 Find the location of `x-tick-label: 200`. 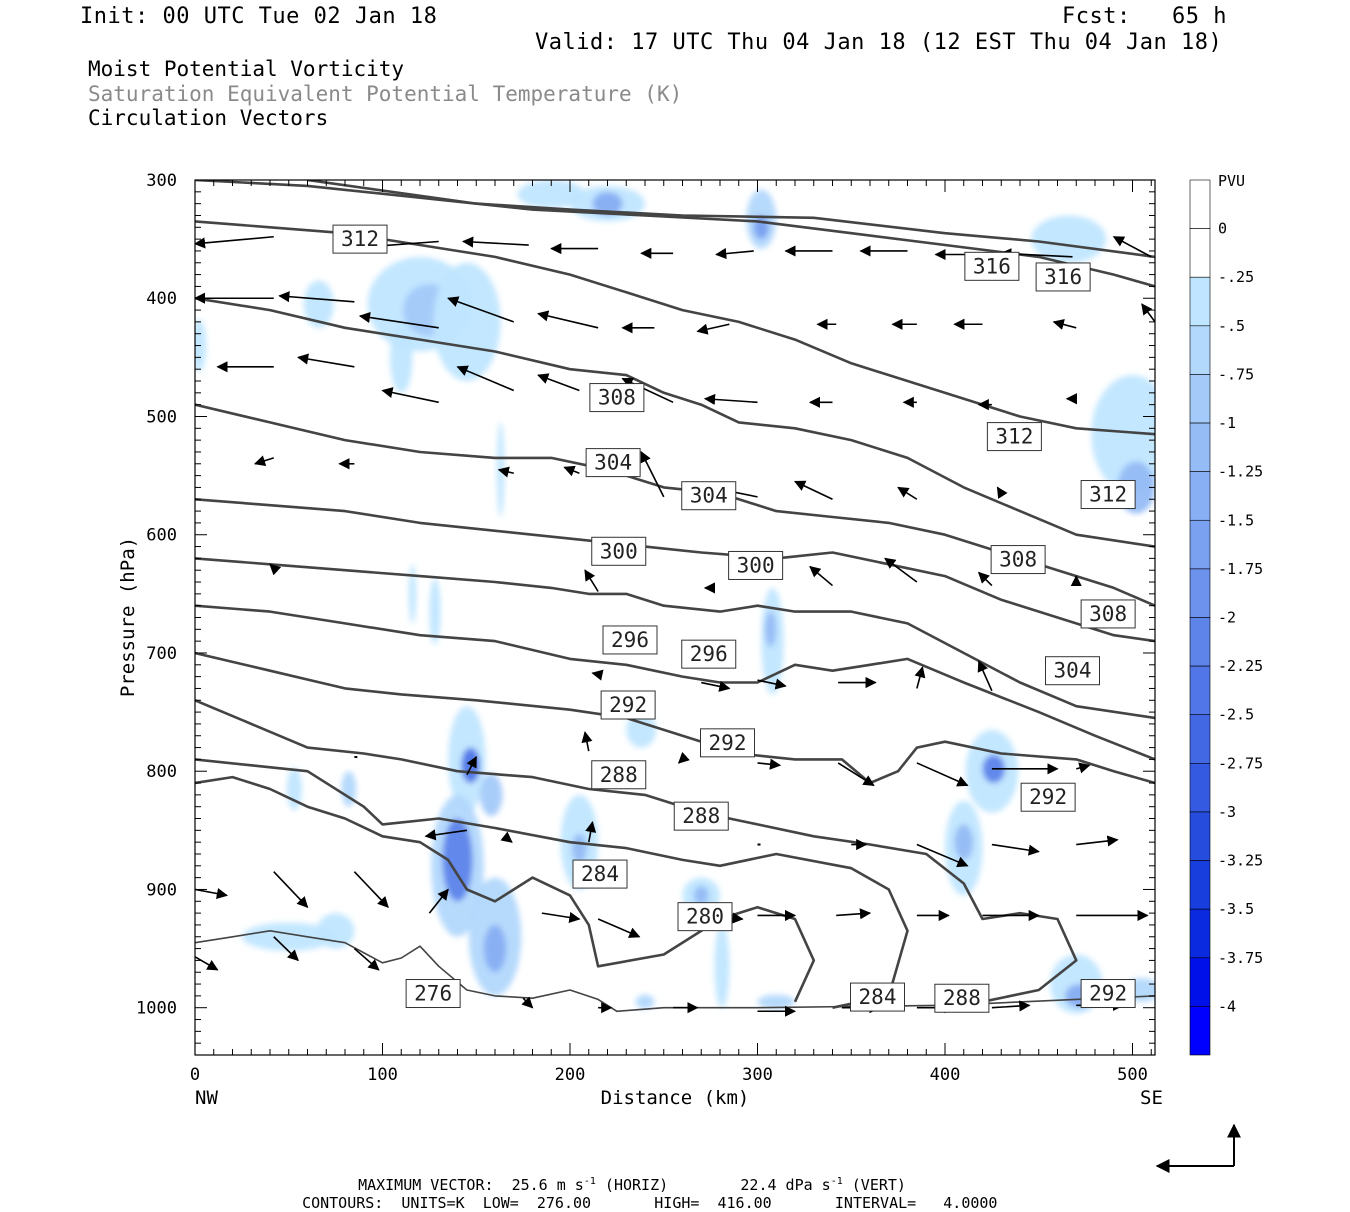

x-tick-label: 200 is located at coordinates (570, 1075).